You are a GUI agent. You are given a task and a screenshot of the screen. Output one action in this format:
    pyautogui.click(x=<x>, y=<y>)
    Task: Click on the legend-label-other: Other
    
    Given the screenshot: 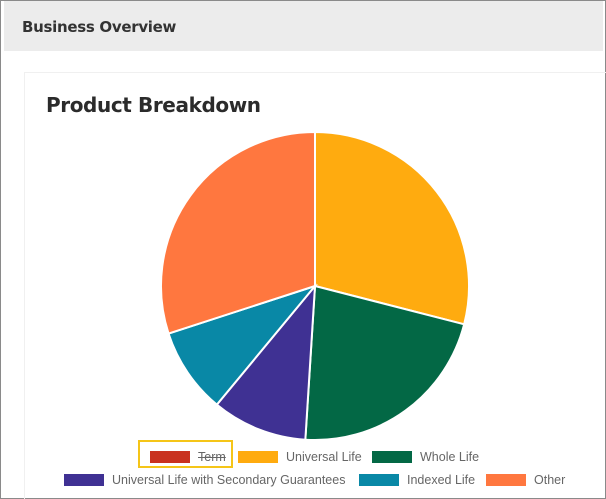 What is the action you would take?
    pyautogui.click(x=550, y=480)
    